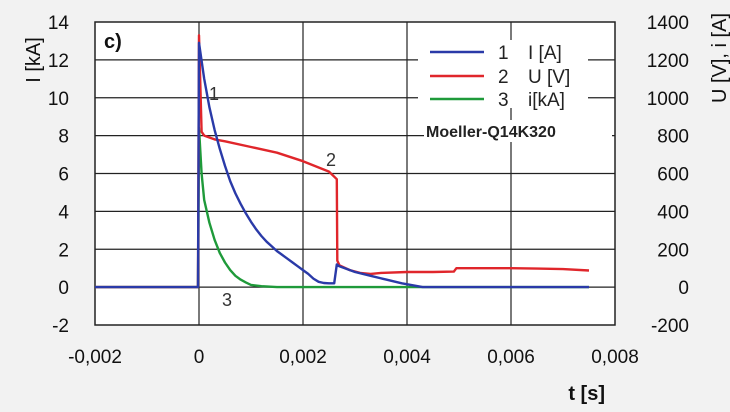 The height and width of the screenshot is (412, 730). Describe the element at coordinates (63, 175) in the screenshot. I see `y-left-tick-label: 6` at that location.